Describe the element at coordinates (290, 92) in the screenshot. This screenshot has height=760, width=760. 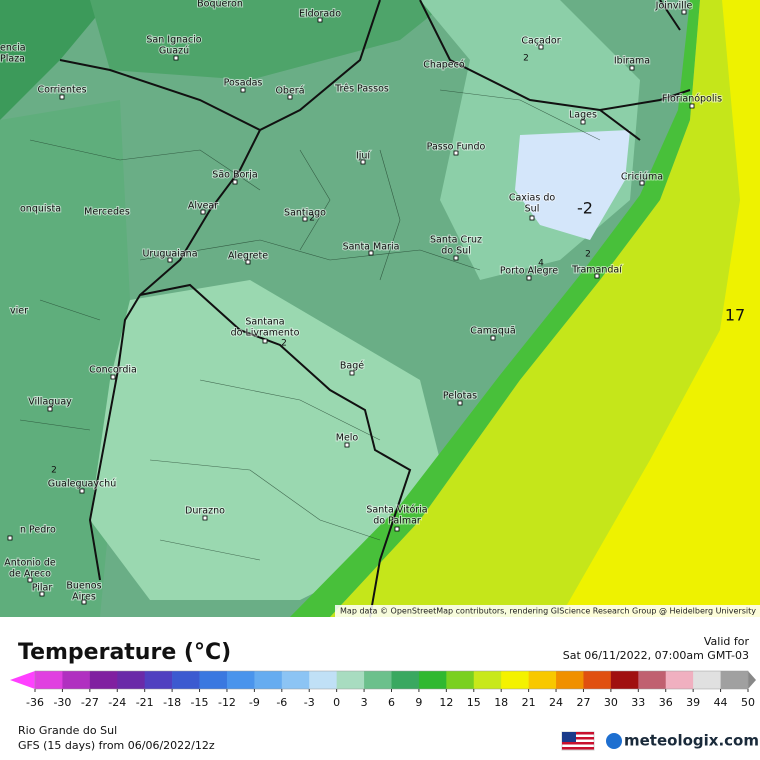
I see `city: Oberá` at that location.